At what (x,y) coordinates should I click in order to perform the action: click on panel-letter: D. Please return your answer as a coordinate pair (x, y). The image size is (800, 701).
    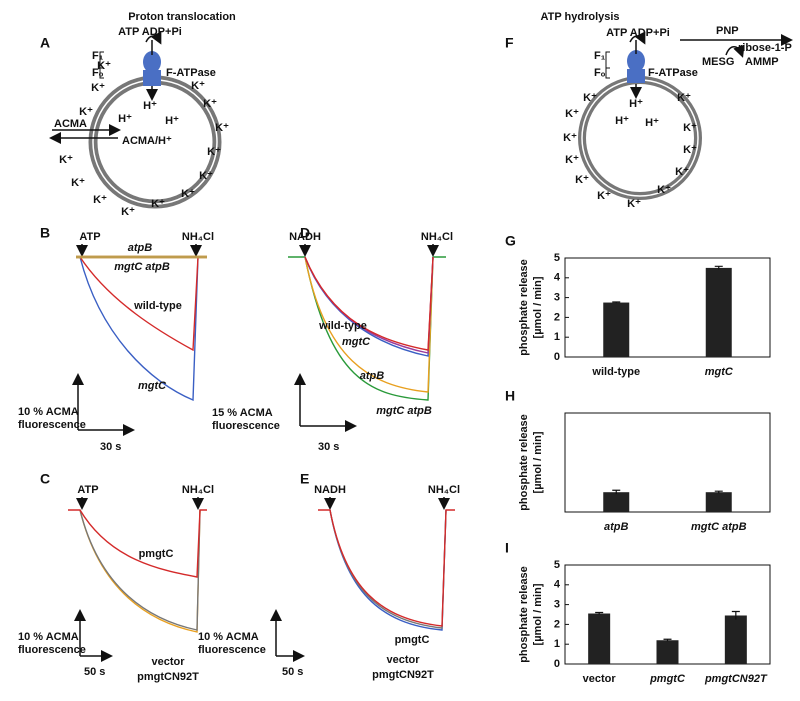
    Looking at the image, I should click on (305, 233).